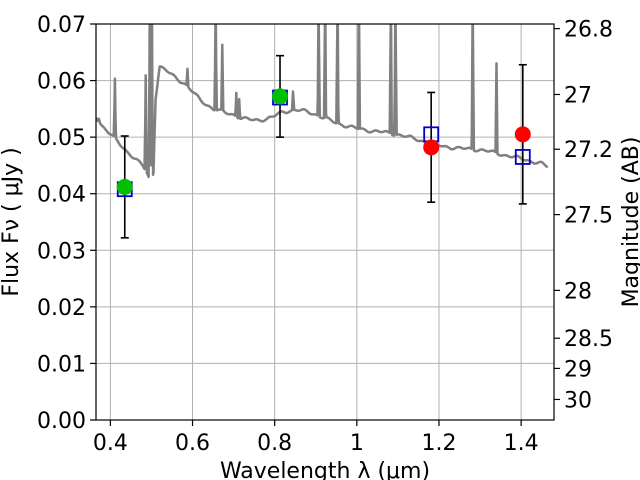 This screenshot has height=480, width=640. I want to click on right-tick-label: 28, so click(578, 291).